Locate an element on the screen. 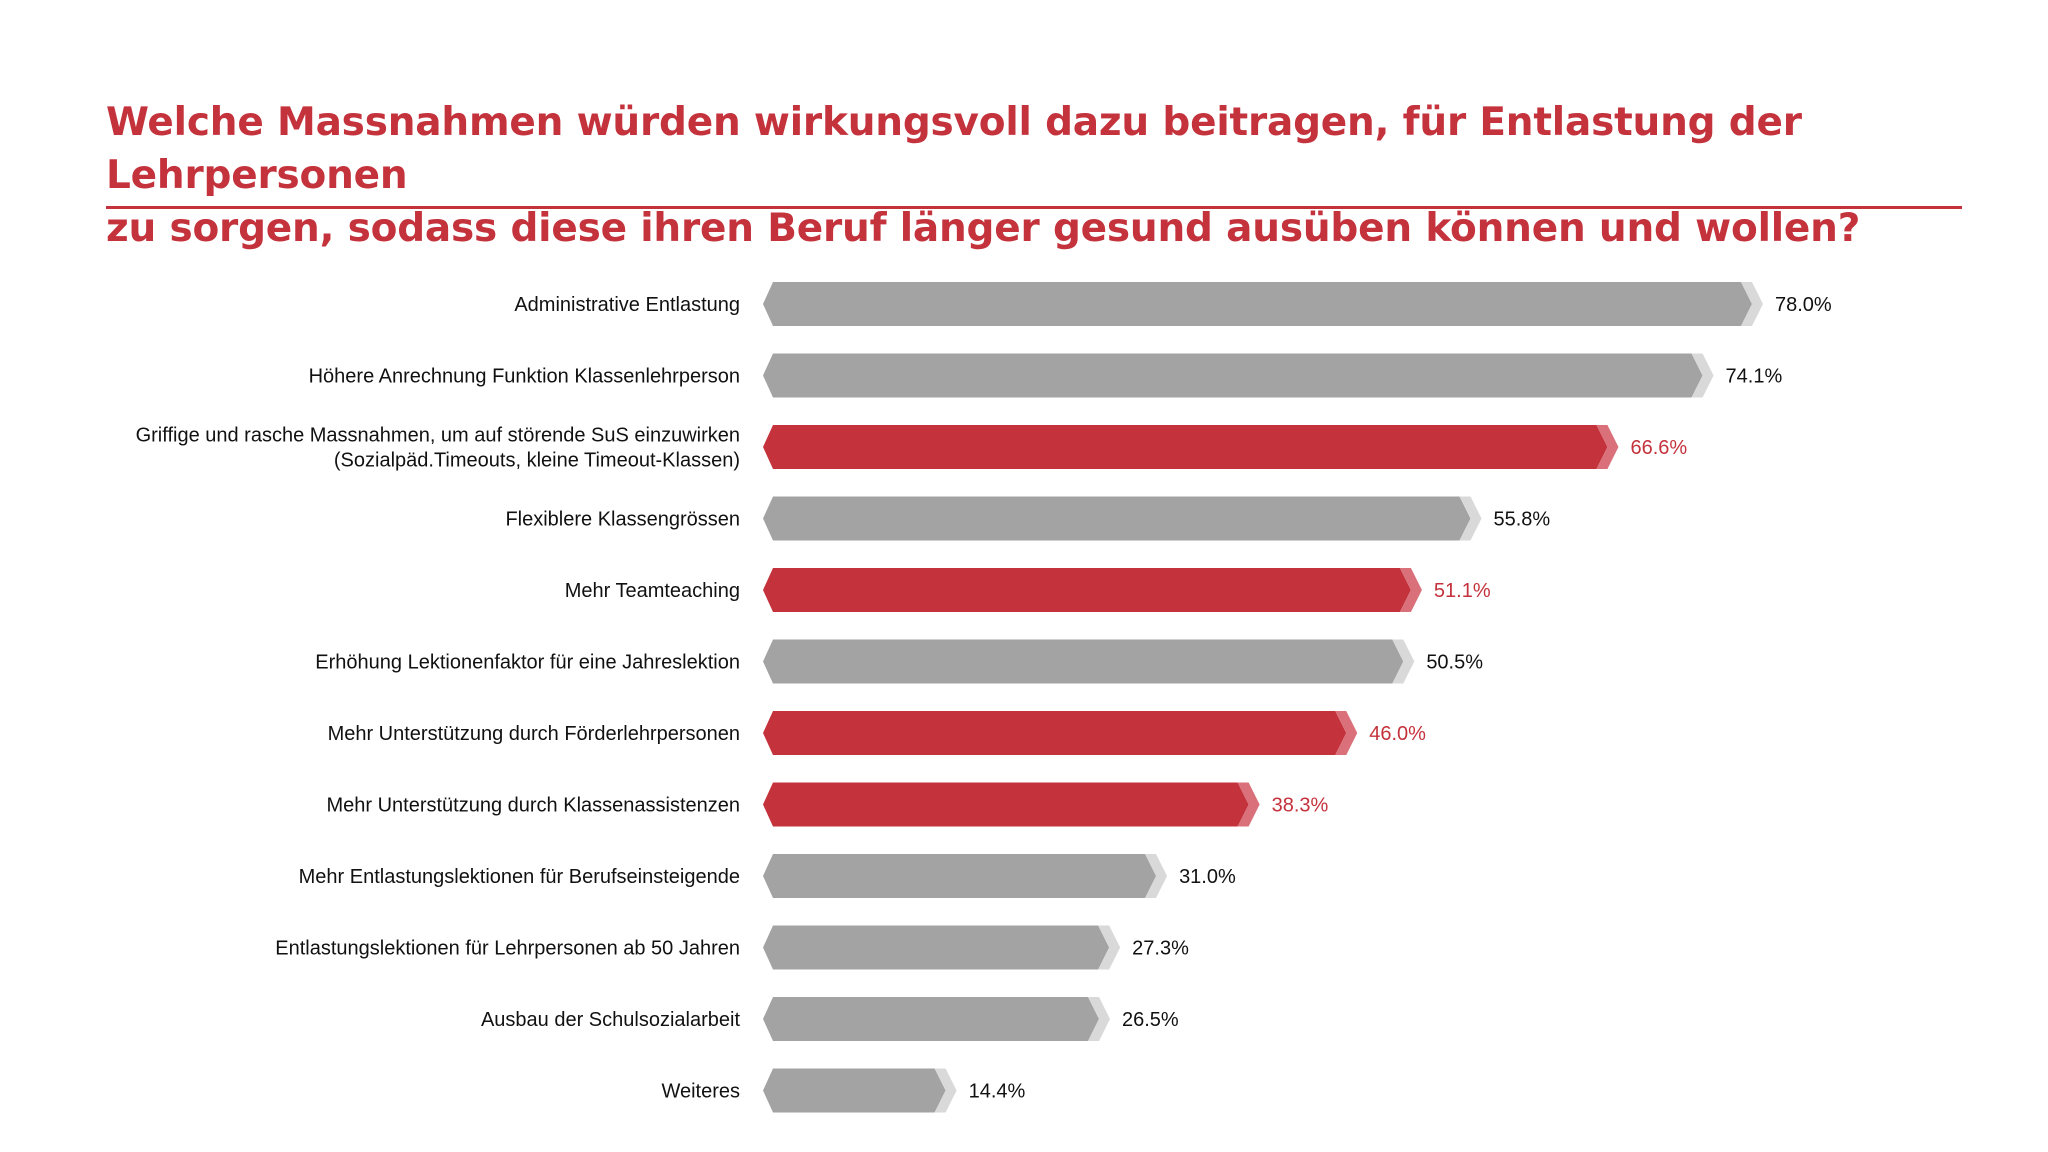 Image resolution: width=2048 pixels, height=1152 pixels. category-label: Ausbau der Schulsozialarbeit is located at coordinates (610, 1020).